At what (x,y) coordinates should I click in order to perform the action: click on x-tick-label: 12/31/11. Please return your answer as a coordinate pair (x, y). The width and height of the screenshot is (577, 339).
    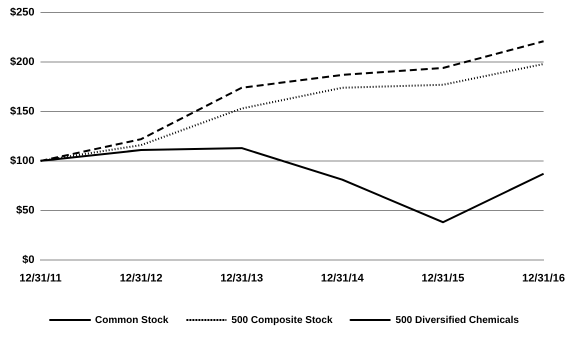
    Looking at the image, I should click on (40, 278).